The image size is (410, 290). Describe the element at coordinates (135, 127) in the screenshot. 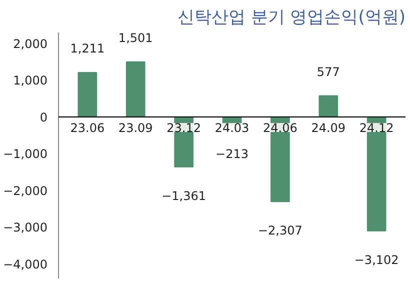

I see `x-tick-label: 23.09` at that location.